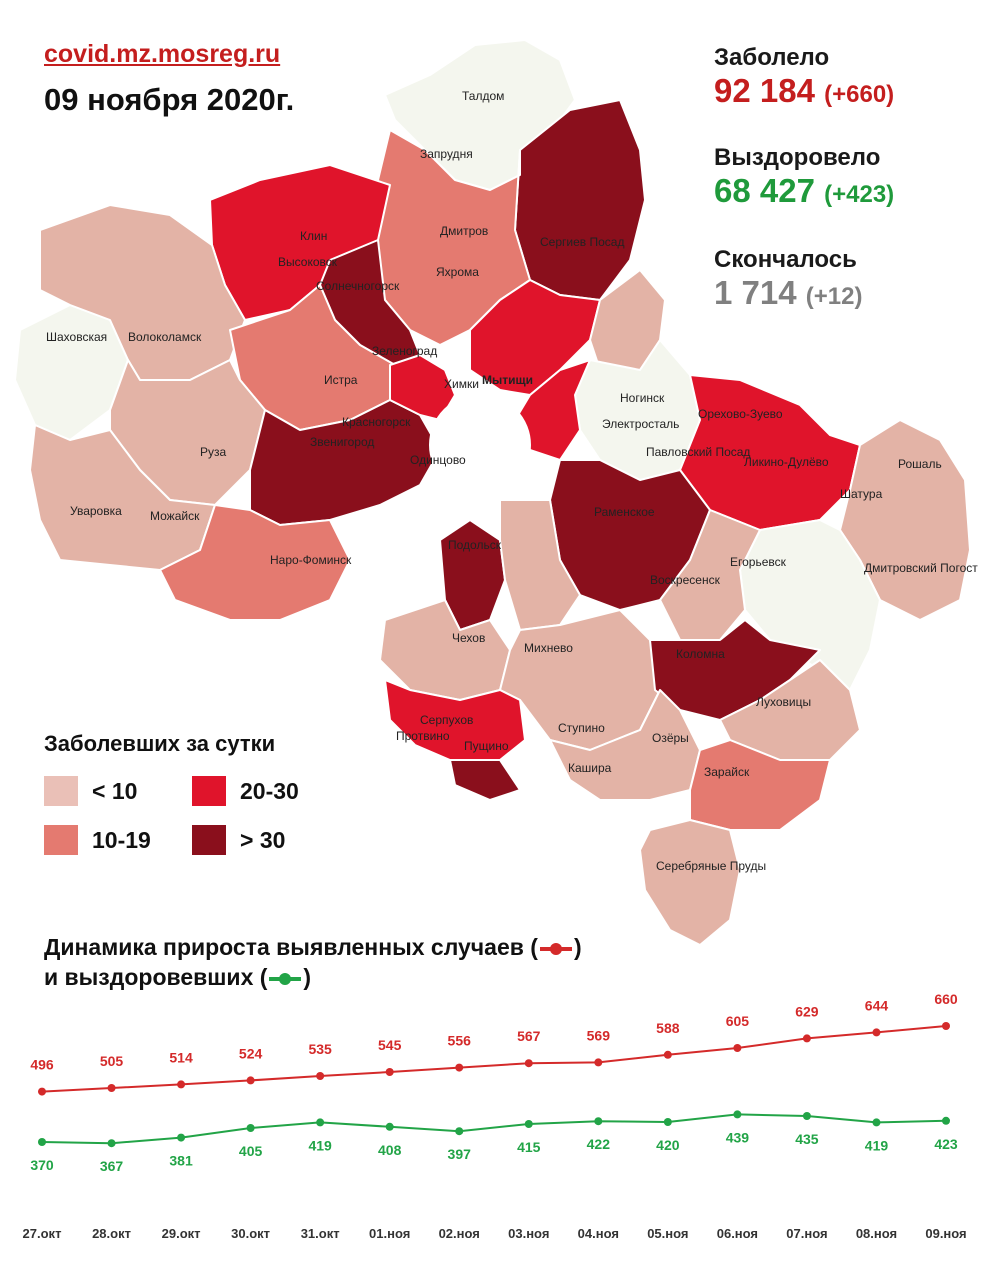 The width and height of the screenshot is (994, 1280). Describe the element at coordinates (404, 351) in the screenshot. I see `map-label: Зеленоград` at that location.